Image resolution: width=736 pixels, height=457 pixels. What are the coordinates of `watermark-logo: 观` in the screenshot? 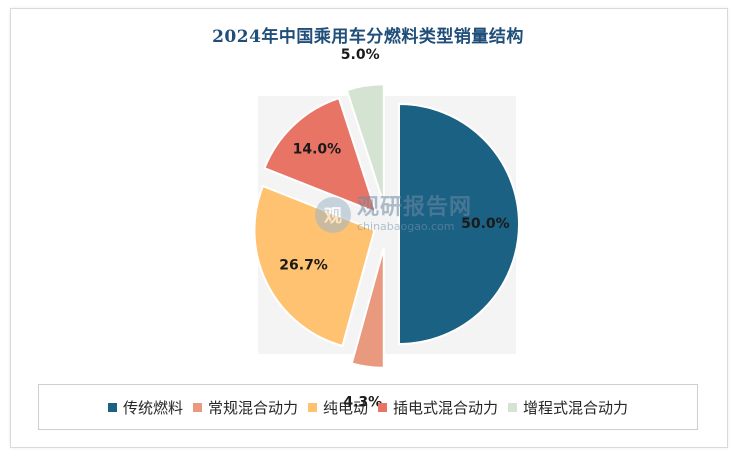 It's located at (333, 214).